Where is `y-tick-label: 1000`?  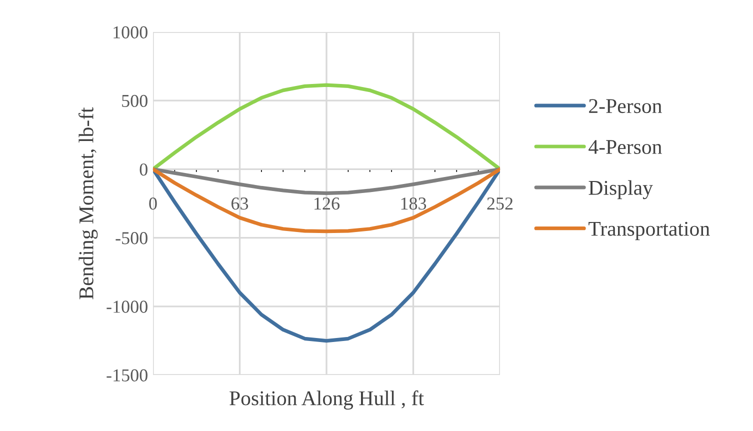
y-tick-label: 1000 is located at coordinates (131, 32).